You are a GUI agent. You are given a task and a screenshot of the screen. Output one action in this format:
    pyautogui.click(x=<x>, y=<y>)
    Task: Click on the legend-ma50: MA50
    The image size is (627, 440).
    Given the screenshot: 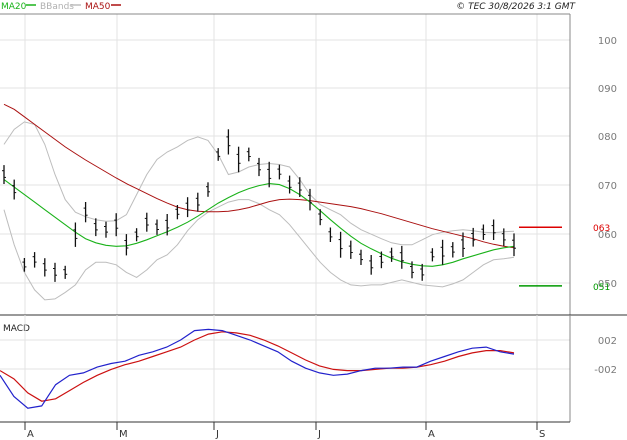 What is the action you would take?
    pyautogui.click(x=98, y=7)
    